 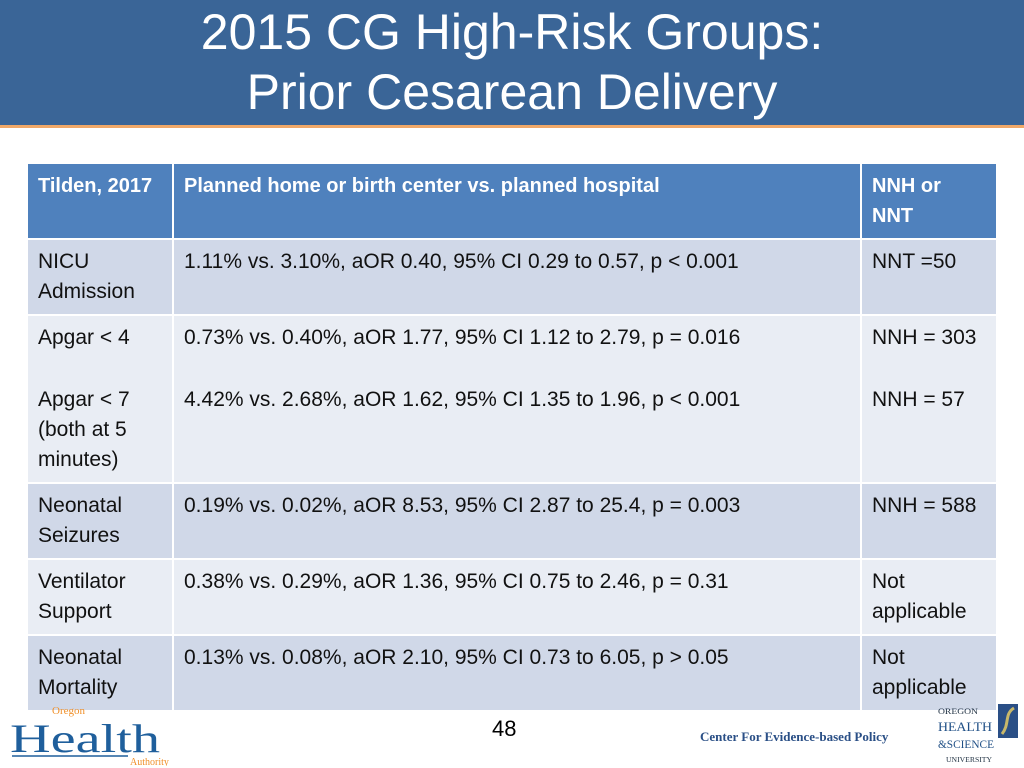 What do you see at coordinates (100, 521) in the screenshot?
I see `outcome-cell: Neonatal Seizures` at bounding box center [100, 521].